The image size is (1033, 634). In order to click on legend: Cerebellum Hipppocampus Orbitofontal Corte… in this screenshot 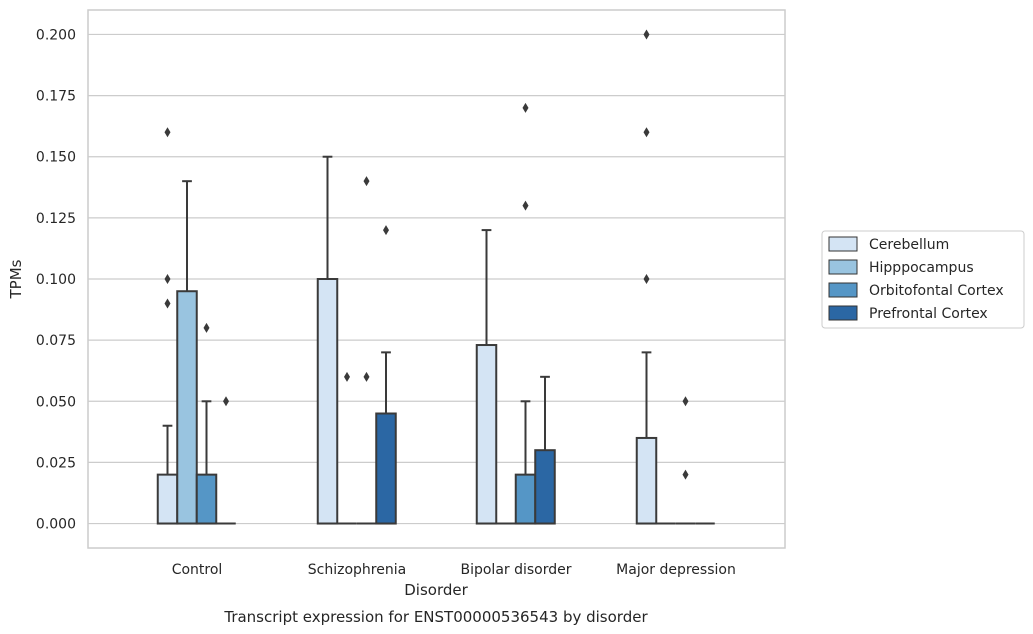, I will do `click(923, 279)`.